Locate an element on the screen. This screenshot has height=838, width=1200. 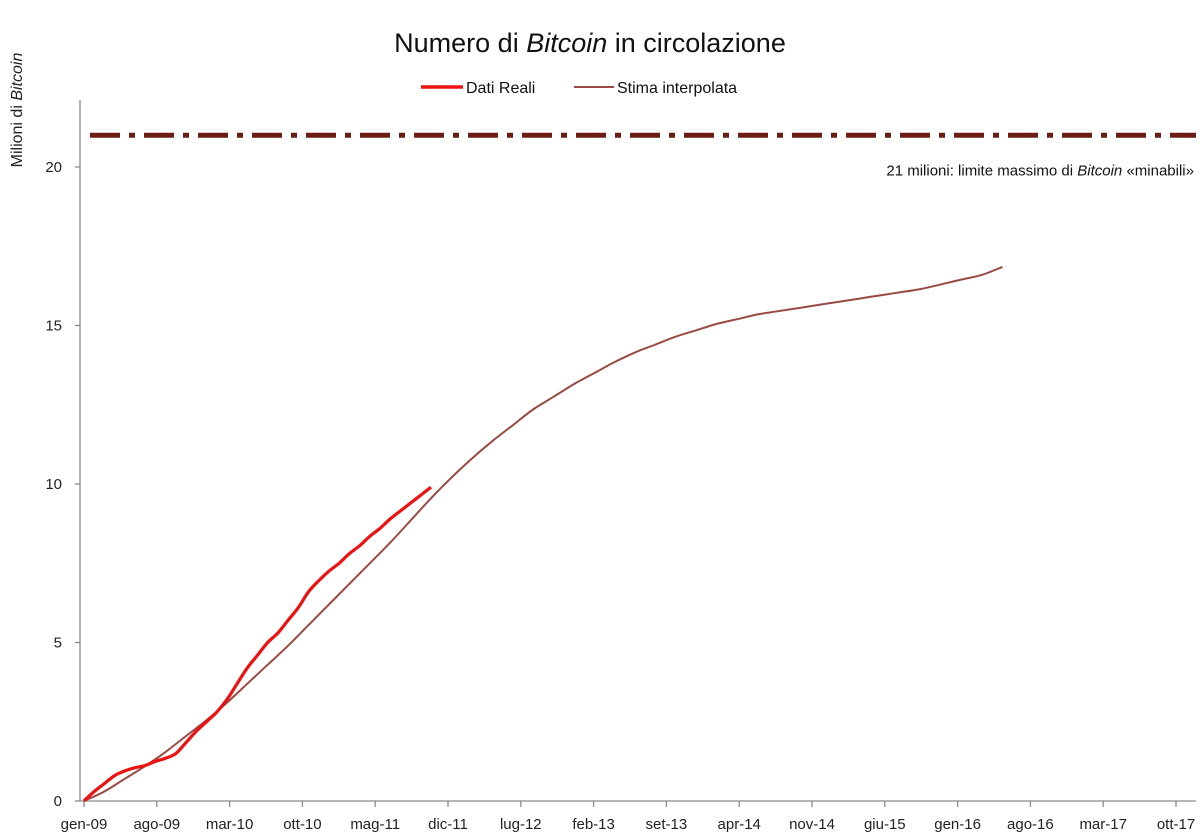
legend-label-dati-reali: Dati Reali is located at coordinates (500, 88).